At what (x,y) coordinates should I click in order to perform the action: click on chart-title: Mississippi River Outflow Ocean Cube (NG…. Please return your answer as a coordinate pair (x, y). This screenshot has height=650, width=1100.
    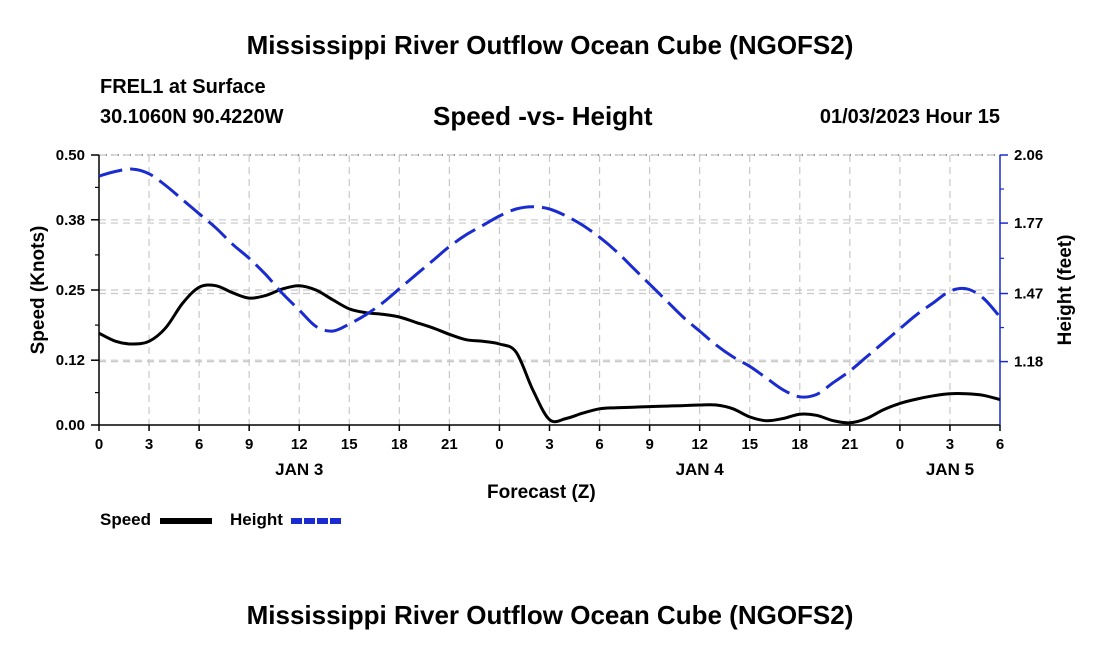
    Looking at the image, I should click on (550, 45).